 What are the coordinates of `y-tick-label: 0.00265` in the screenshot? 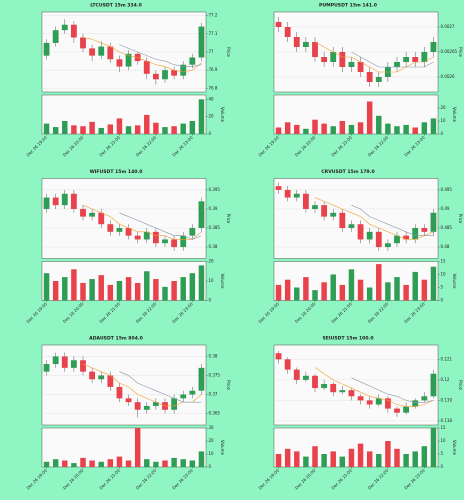 It's located at (449, 51).